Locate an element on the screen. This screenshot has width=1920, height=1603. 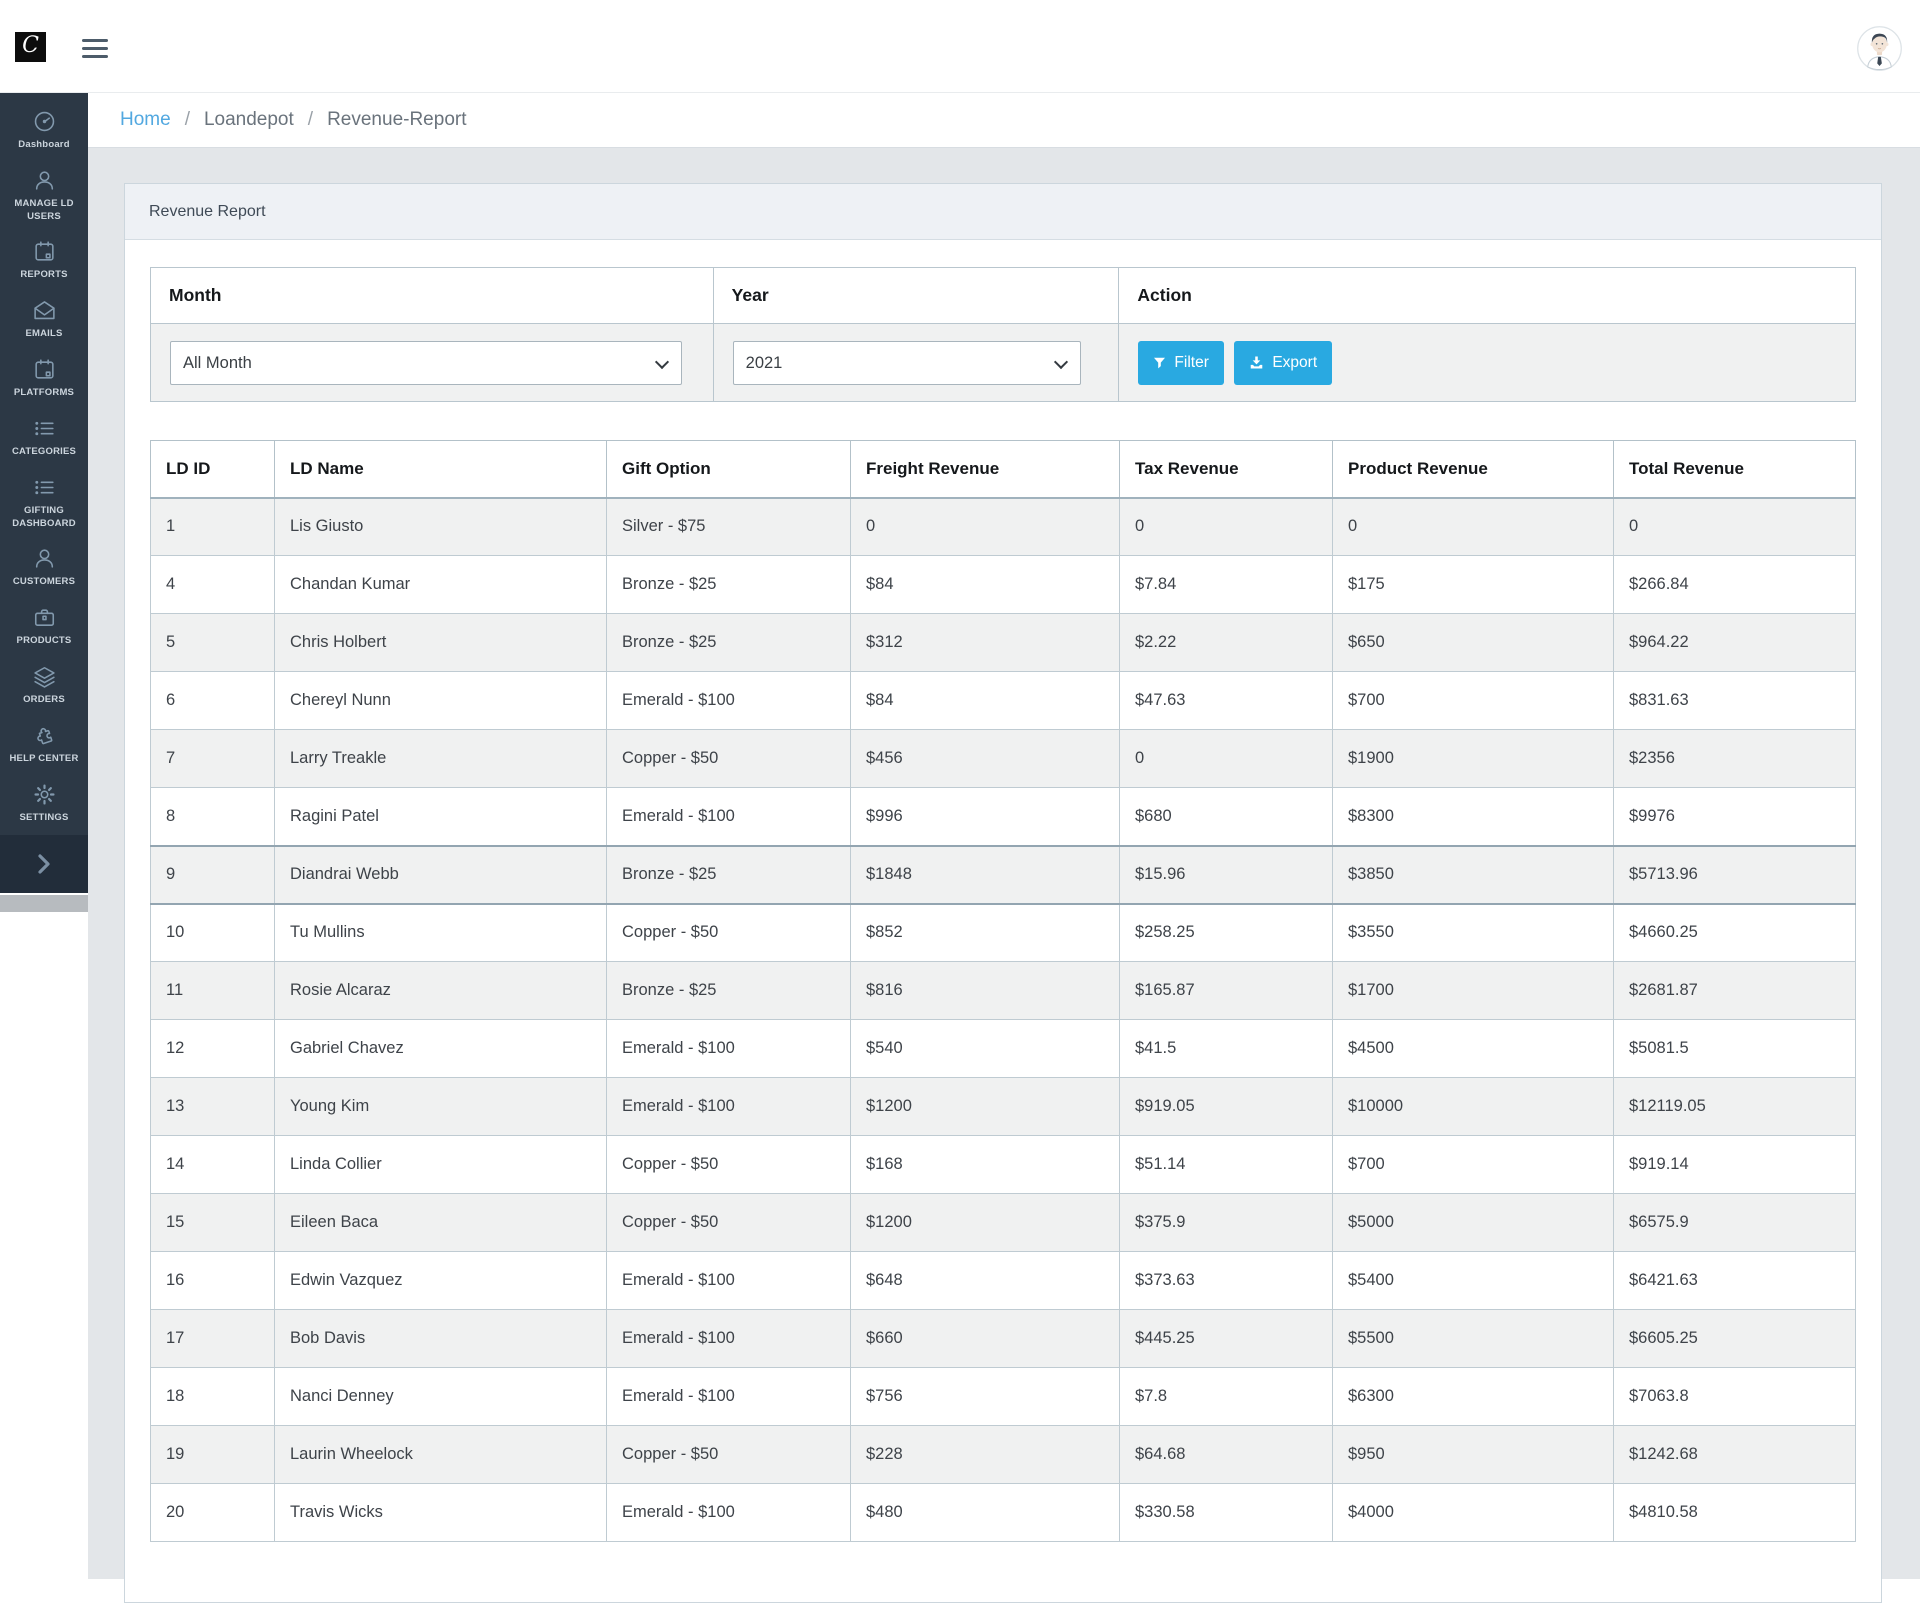
table-cell: $5081.5 is located at coordinates (1734, 1048).